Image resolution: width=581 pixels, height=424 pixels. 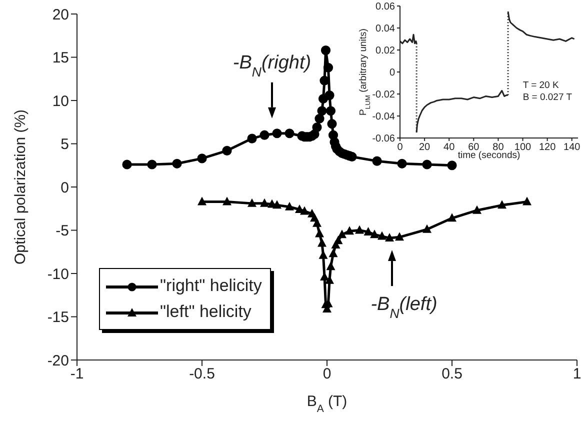 I want to click on x-tick-label: -0.5, so click(x=202, y=374).